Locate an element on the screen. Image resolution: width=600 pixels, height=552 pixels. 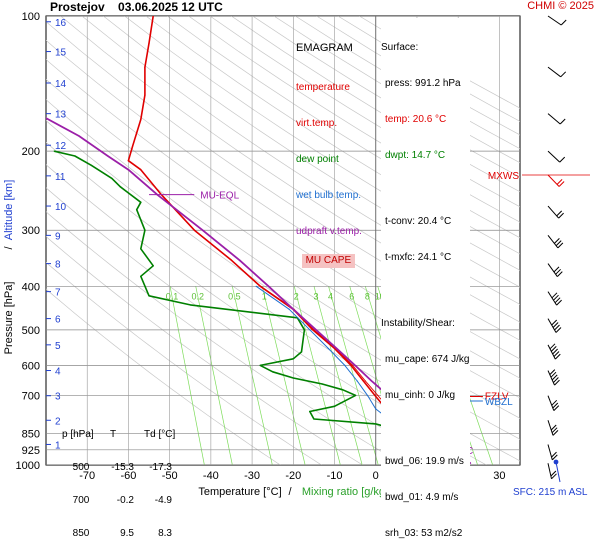
temperature-tick-label: -10 is located at coordinates (335, 476).